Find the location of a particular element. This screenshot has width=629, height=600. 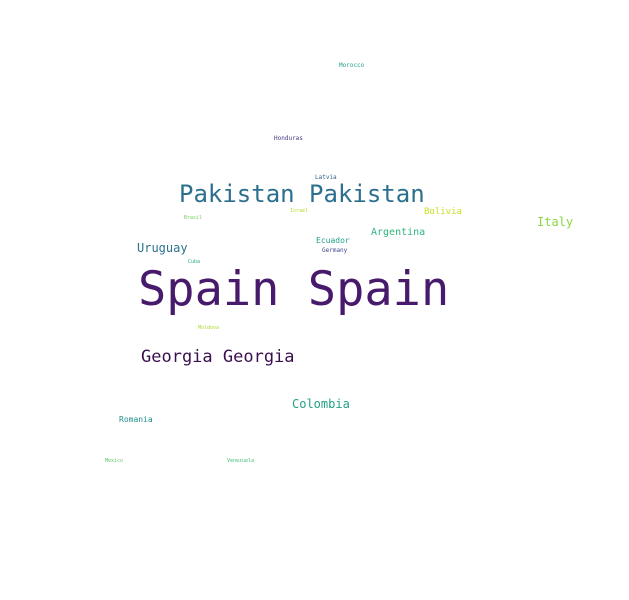

word-israel: Israel is located at coordinates (299, 211).